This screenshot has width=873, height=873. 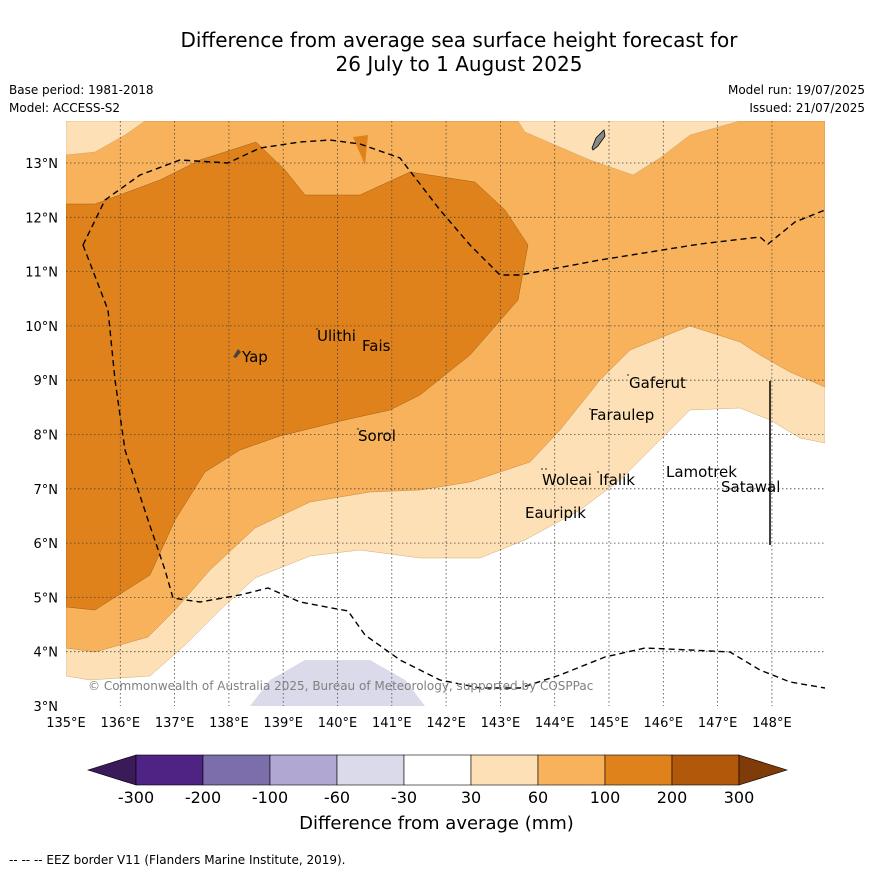 What do you see at coordinates (46, 436) in the screenshot?
I see `lat-tick-label: 8°N` at bounding box center [46, 436].